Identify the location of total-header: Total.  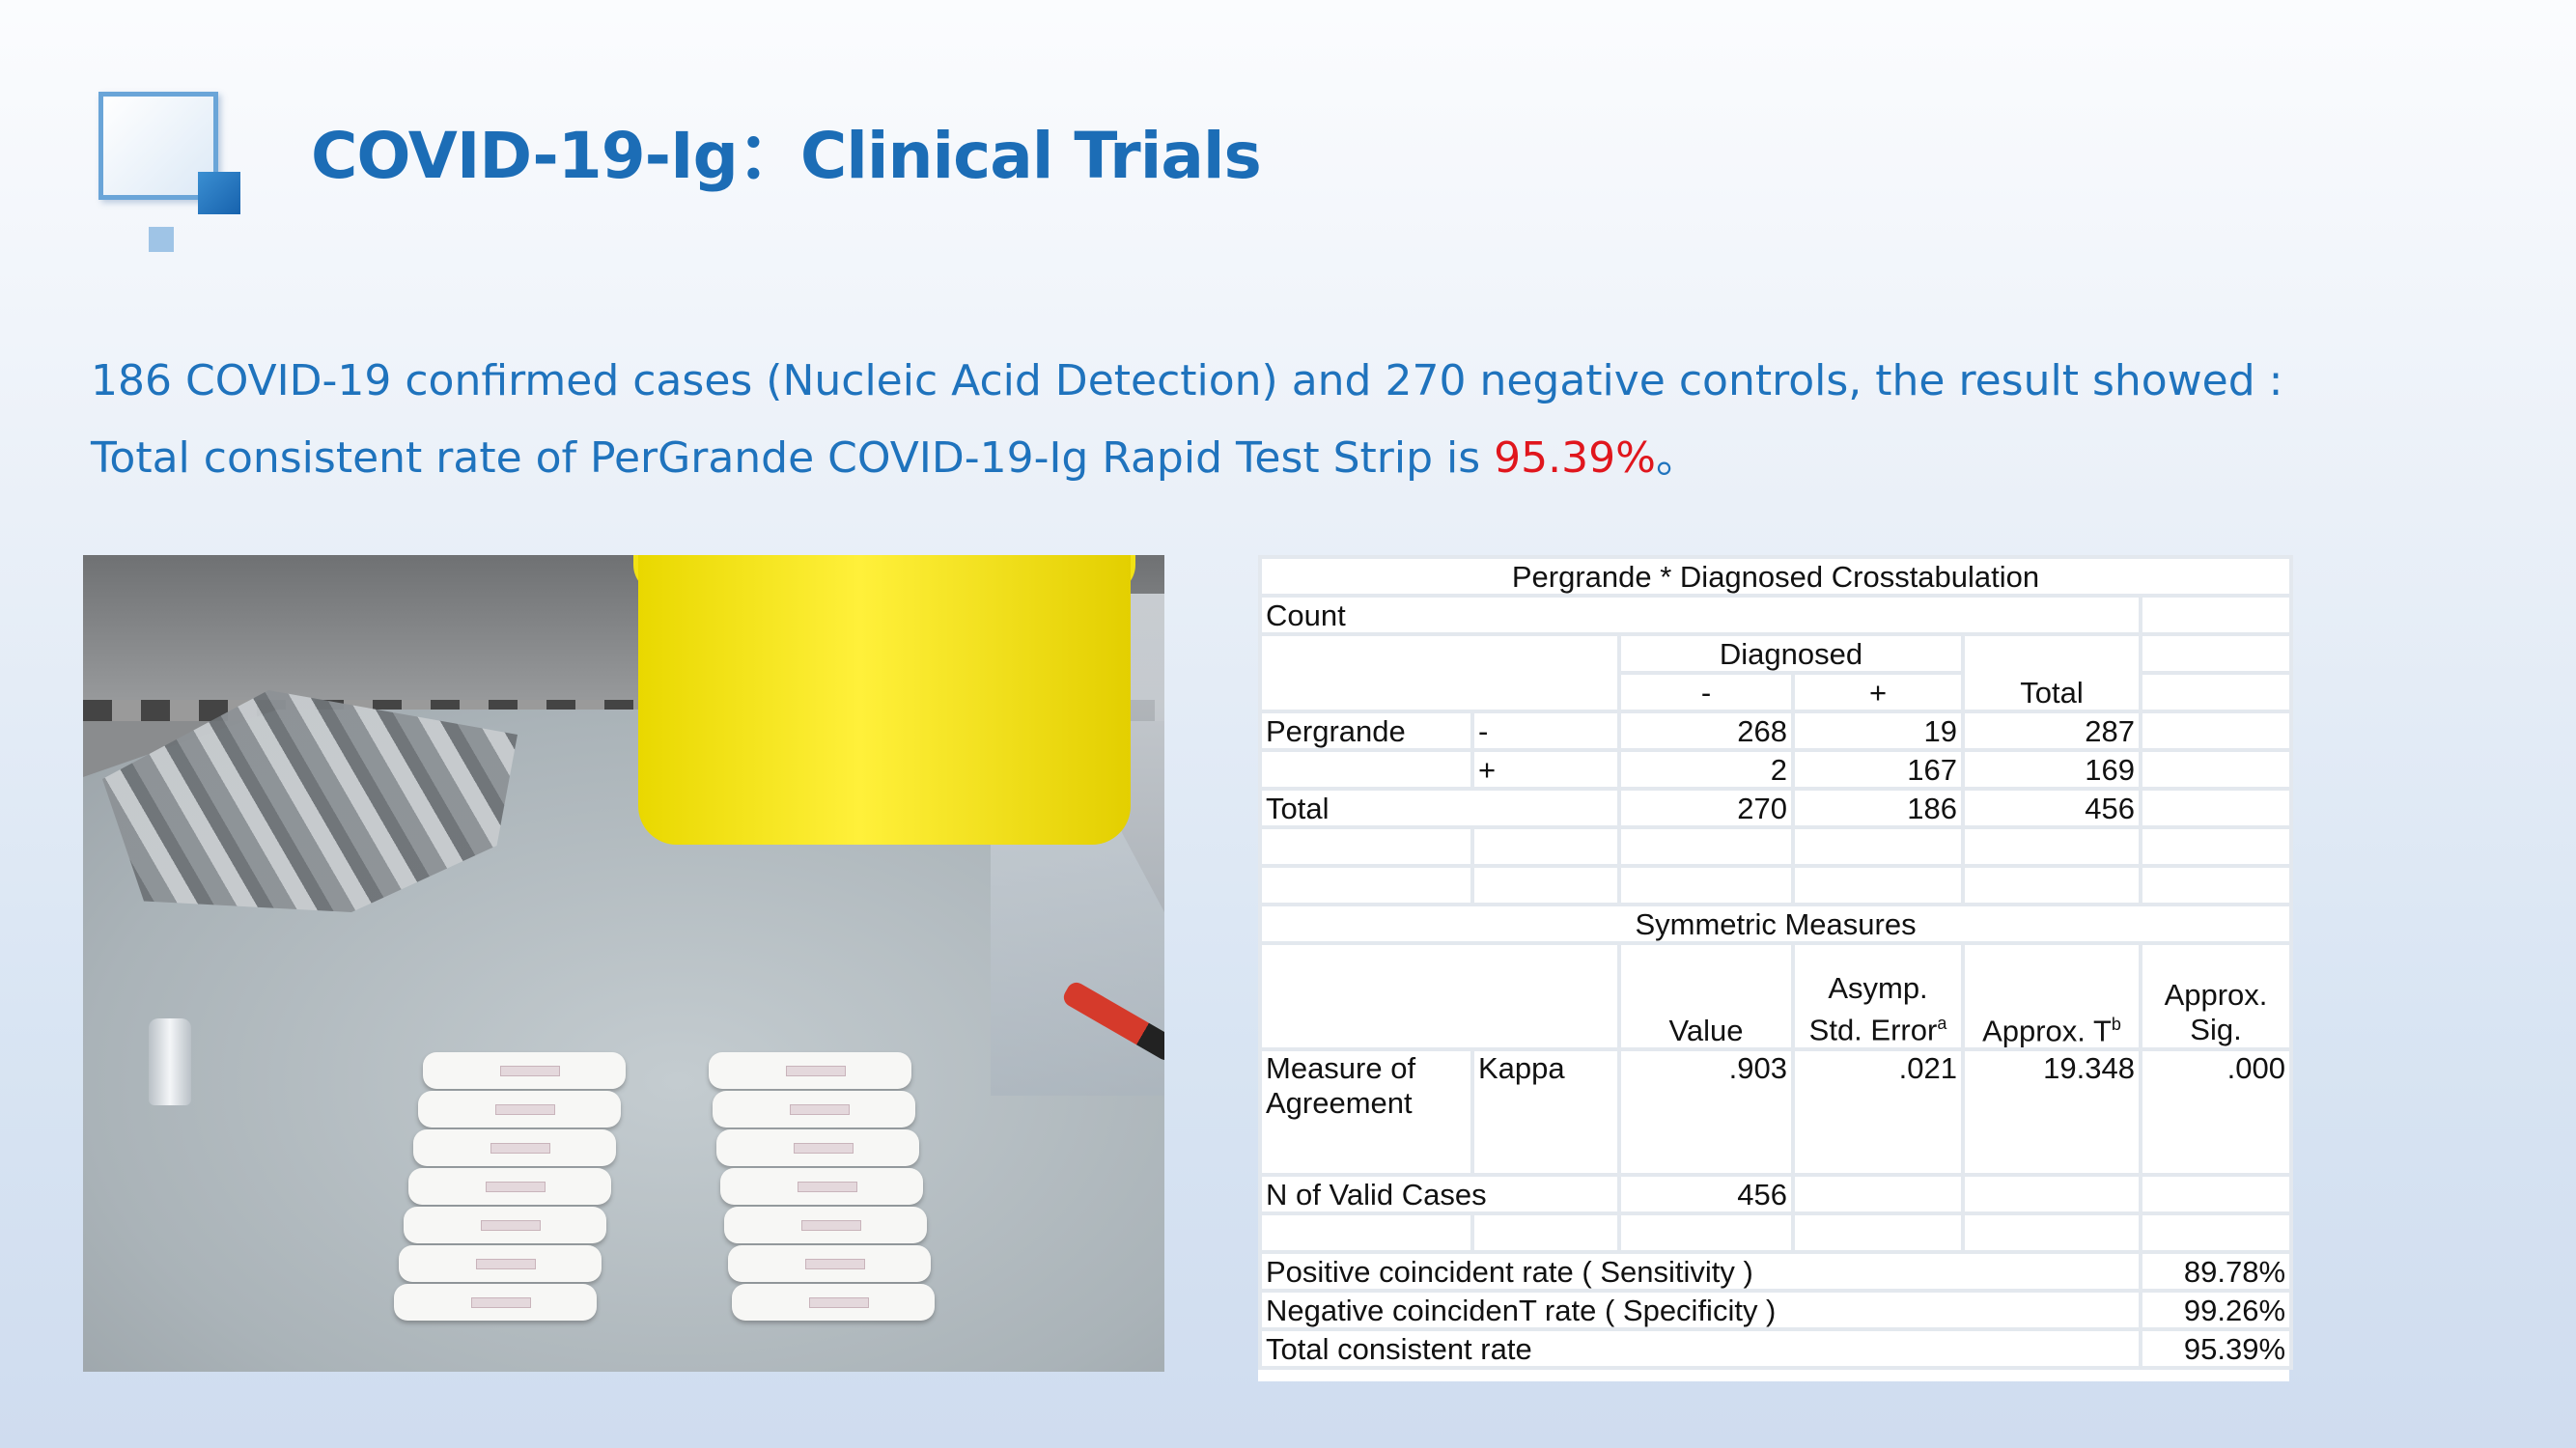
(2052, 672).